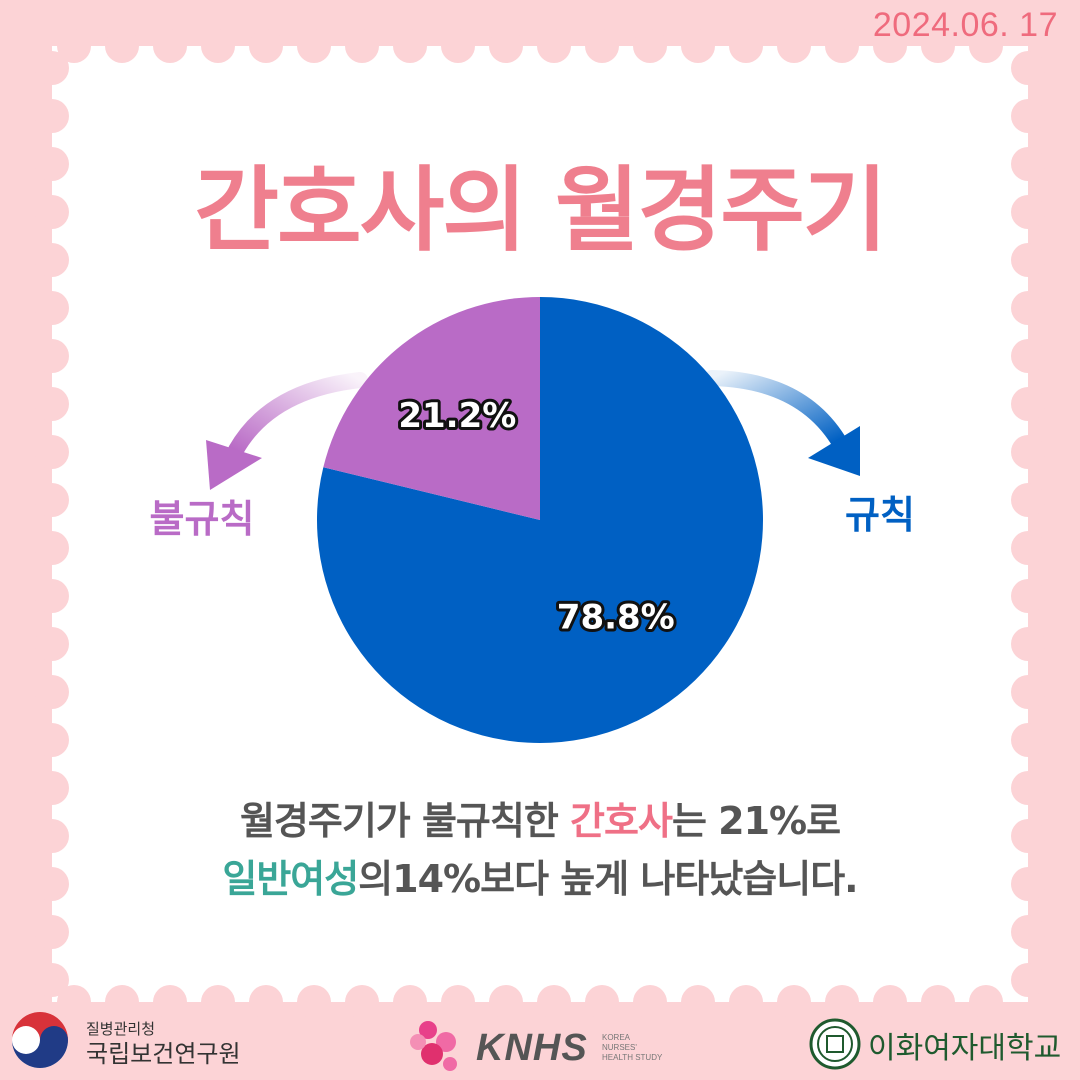  What do you see at coordinates (457, 416) in the screenshot?
I see `pct-label-irregular: 21.2%` at bounding box center [457, 416].